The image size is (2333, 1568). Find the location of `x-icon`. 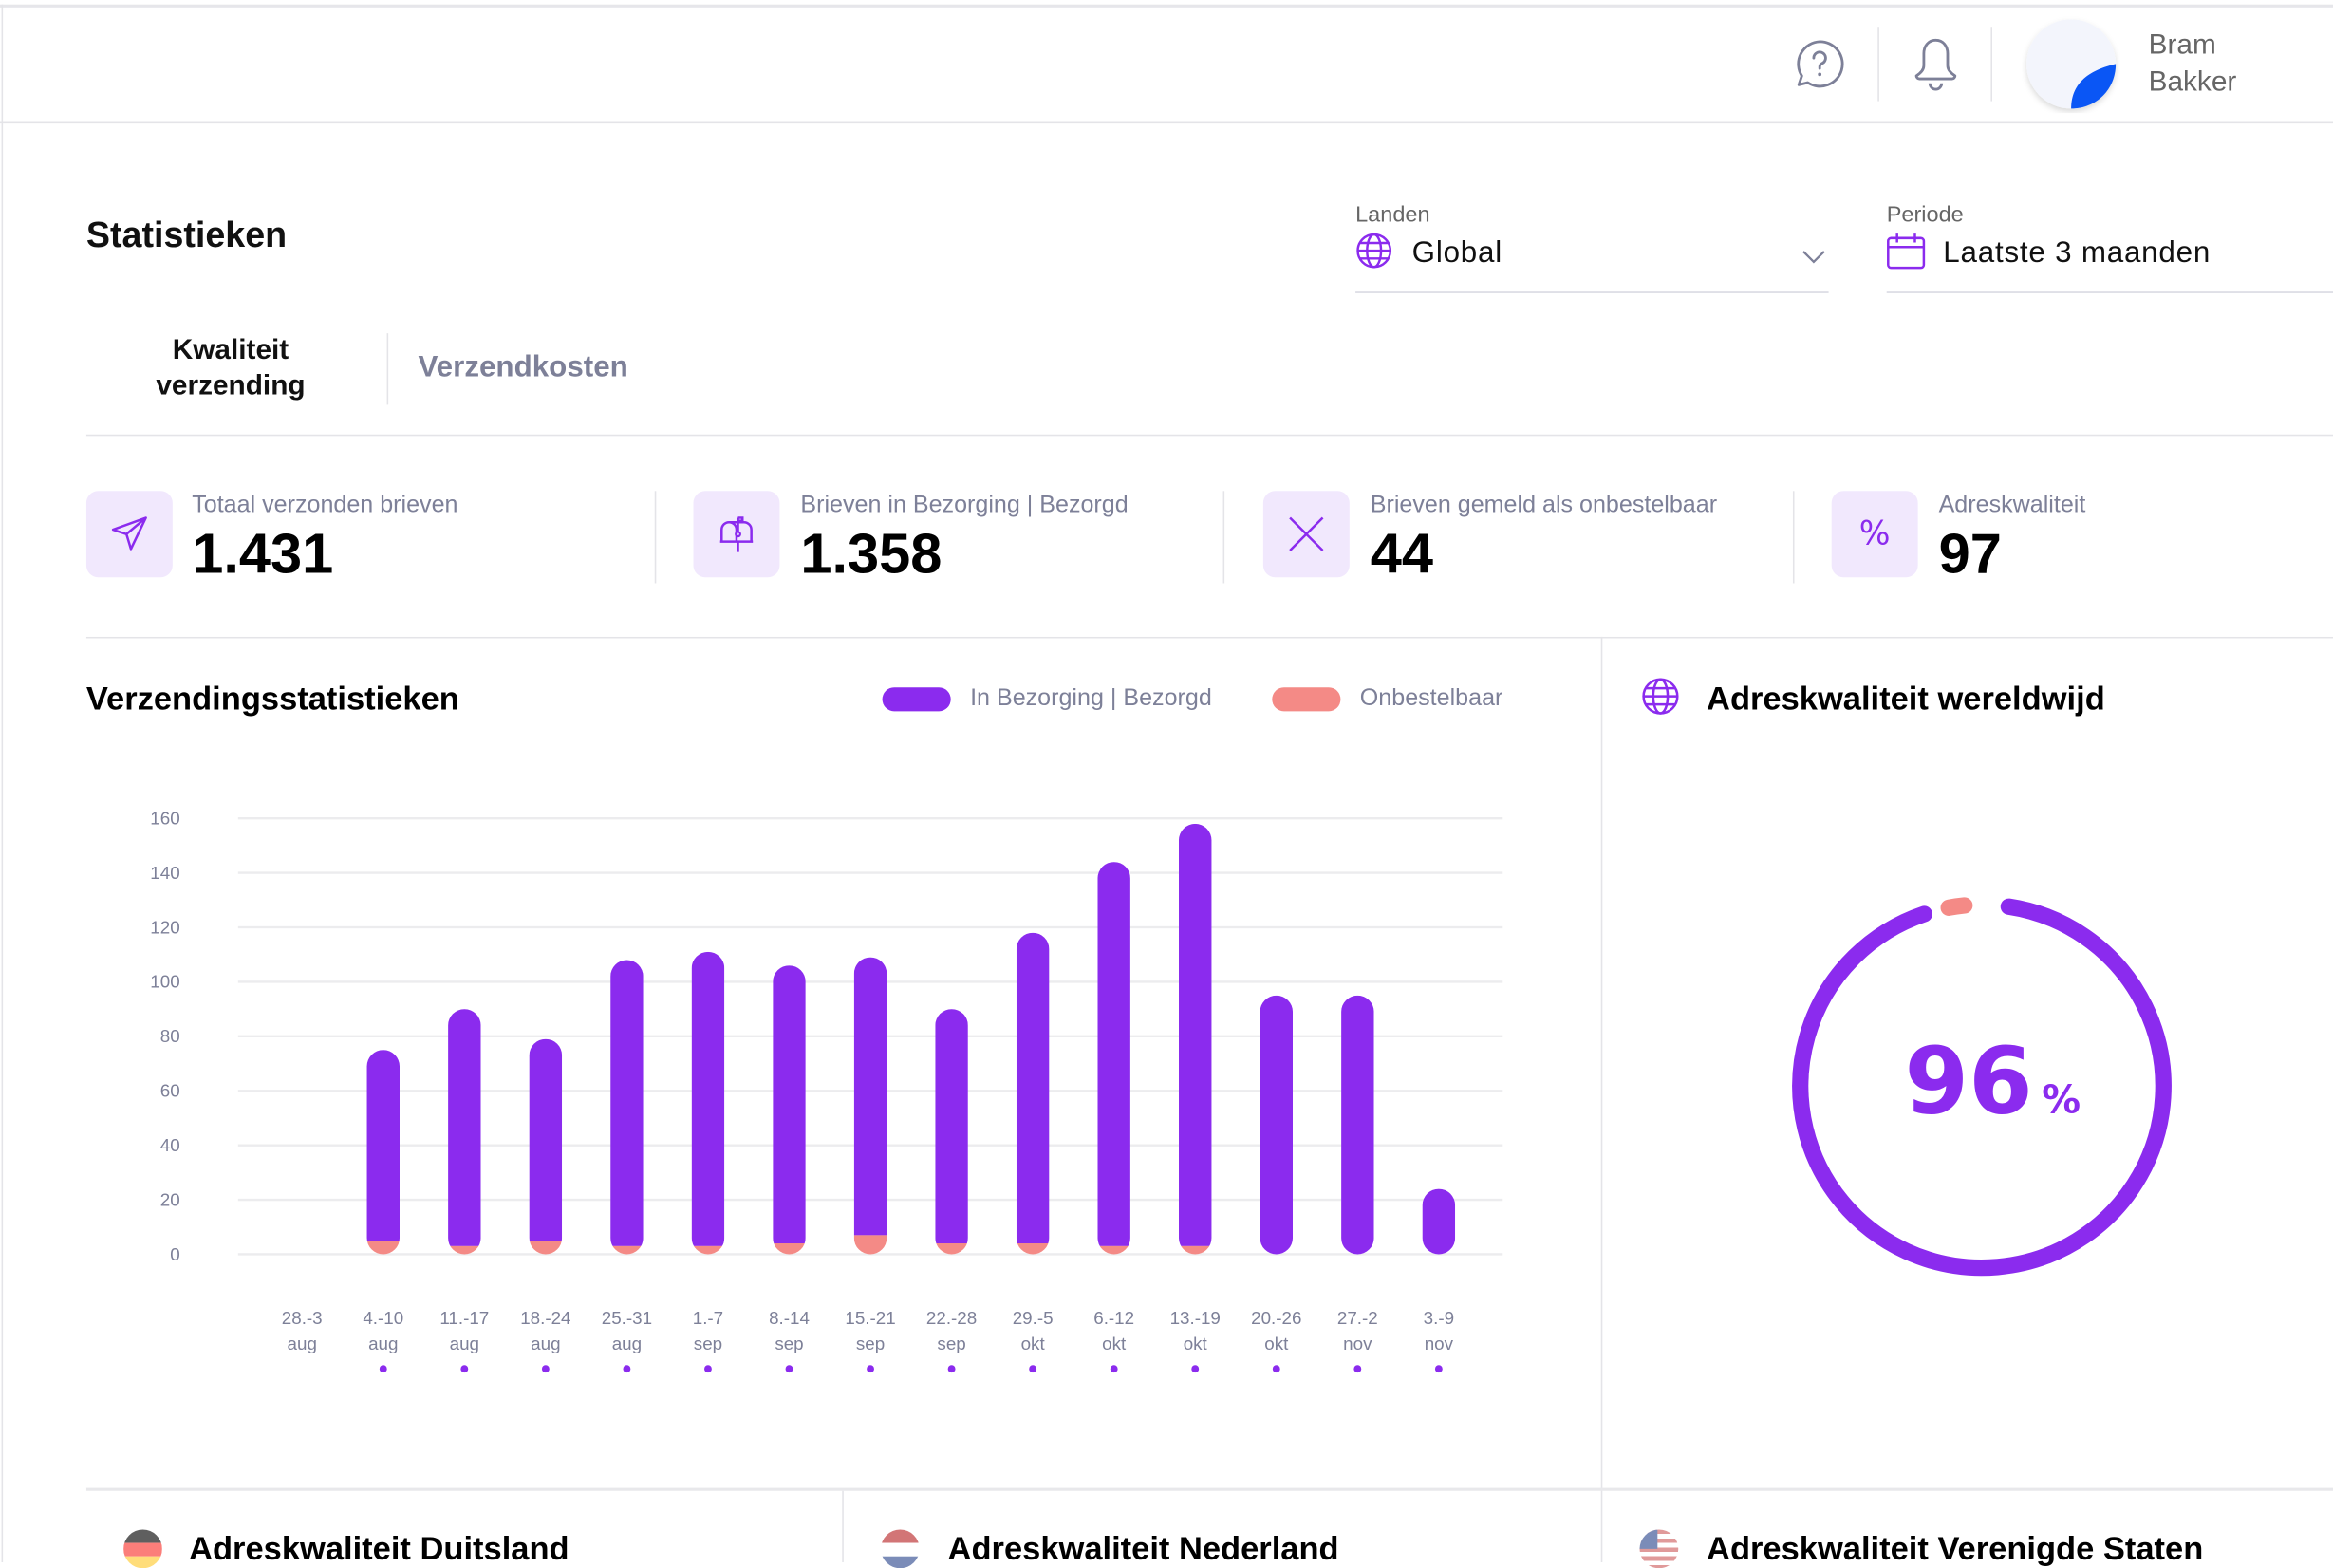

x-icon is located at coordinates (1306, 533).